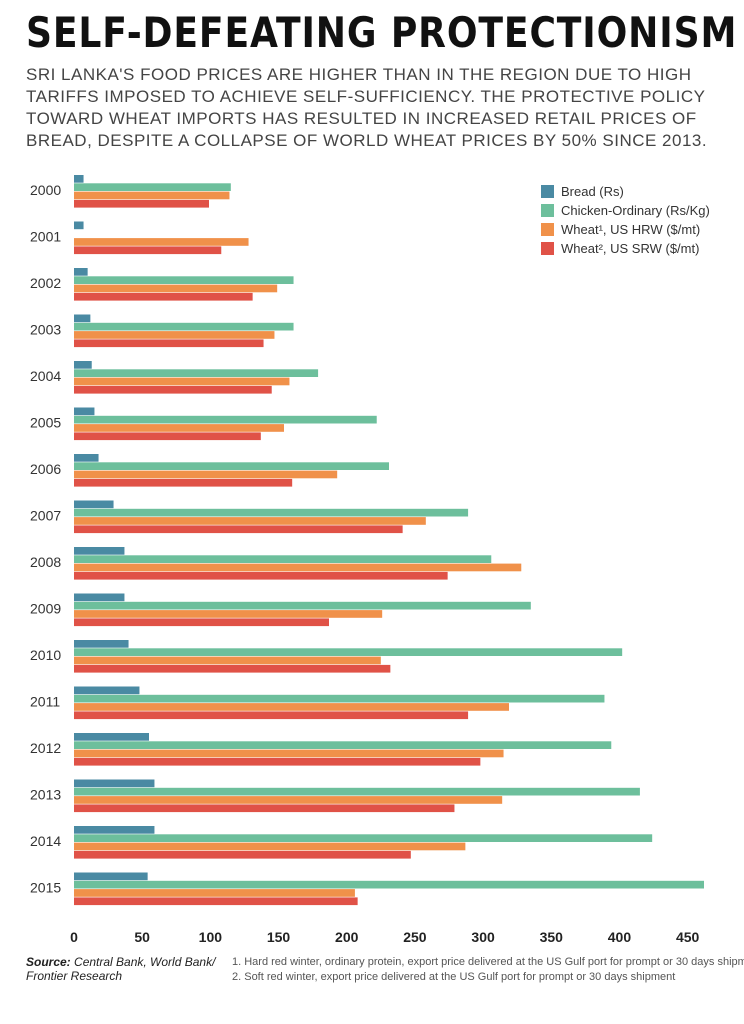  I want to click on legend-label: Wheat¹, US HRW ($/mt), so click(630, 229).